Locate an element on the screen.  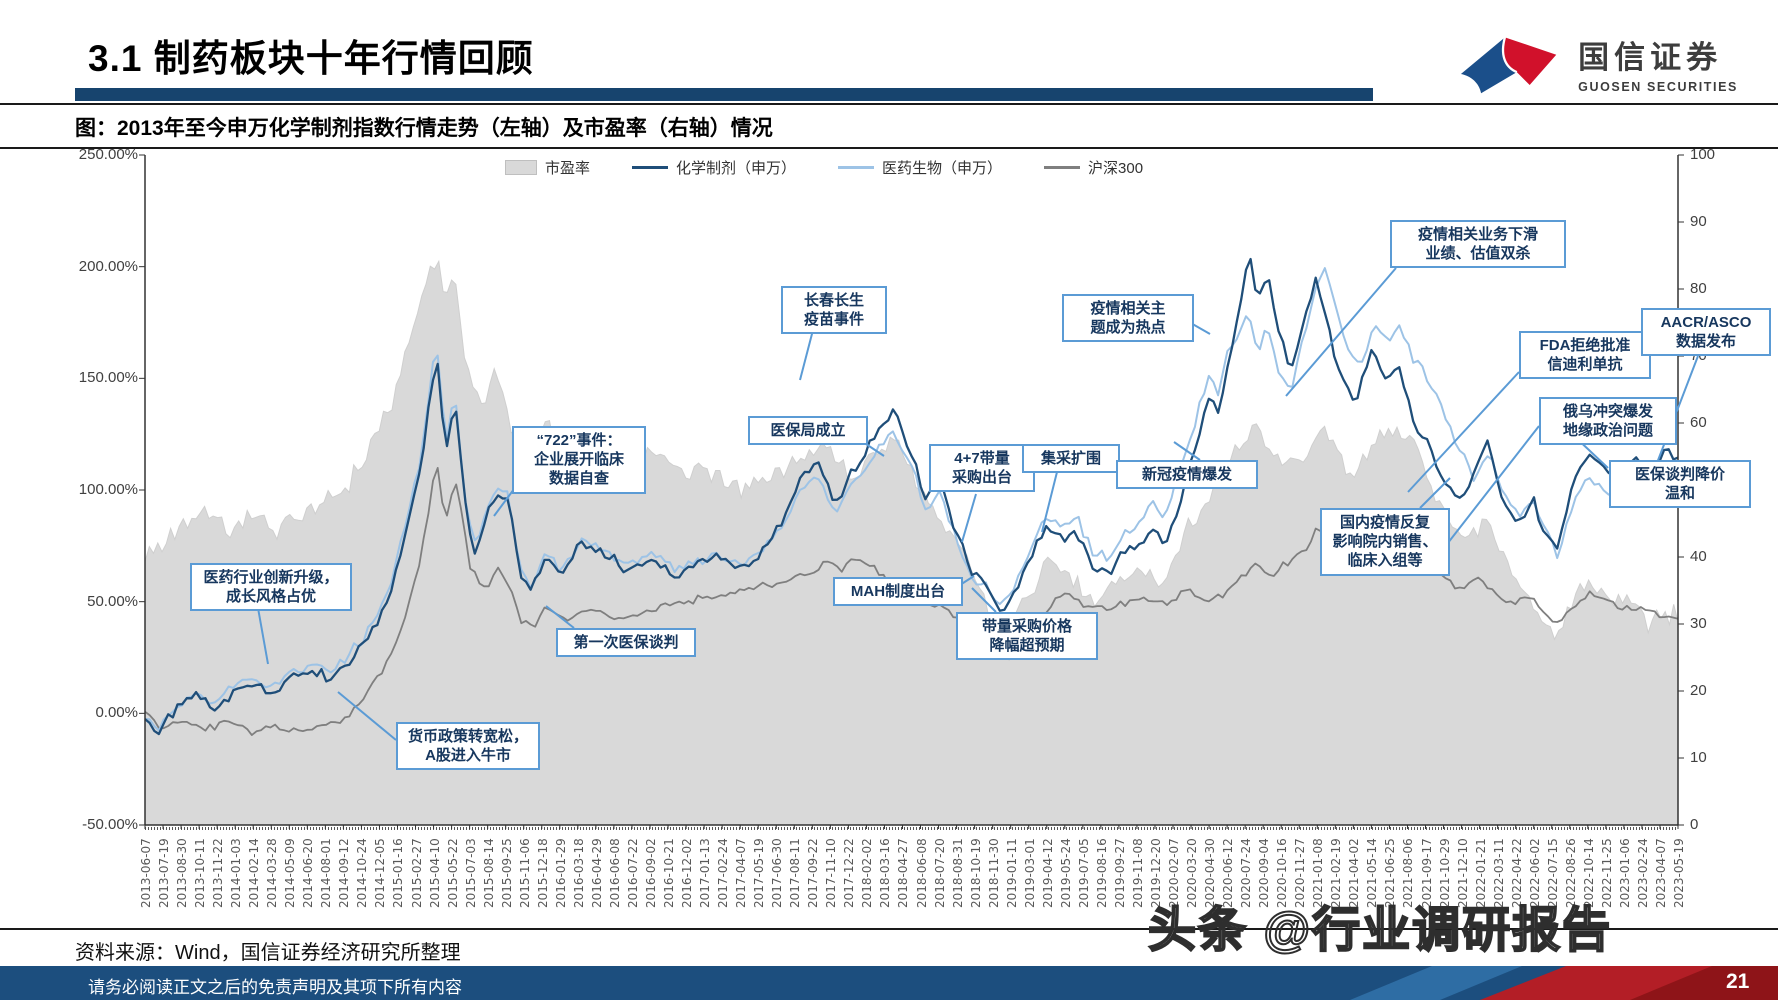
right-axis-tick-label: 10 is located at coordinates (1698, 757).